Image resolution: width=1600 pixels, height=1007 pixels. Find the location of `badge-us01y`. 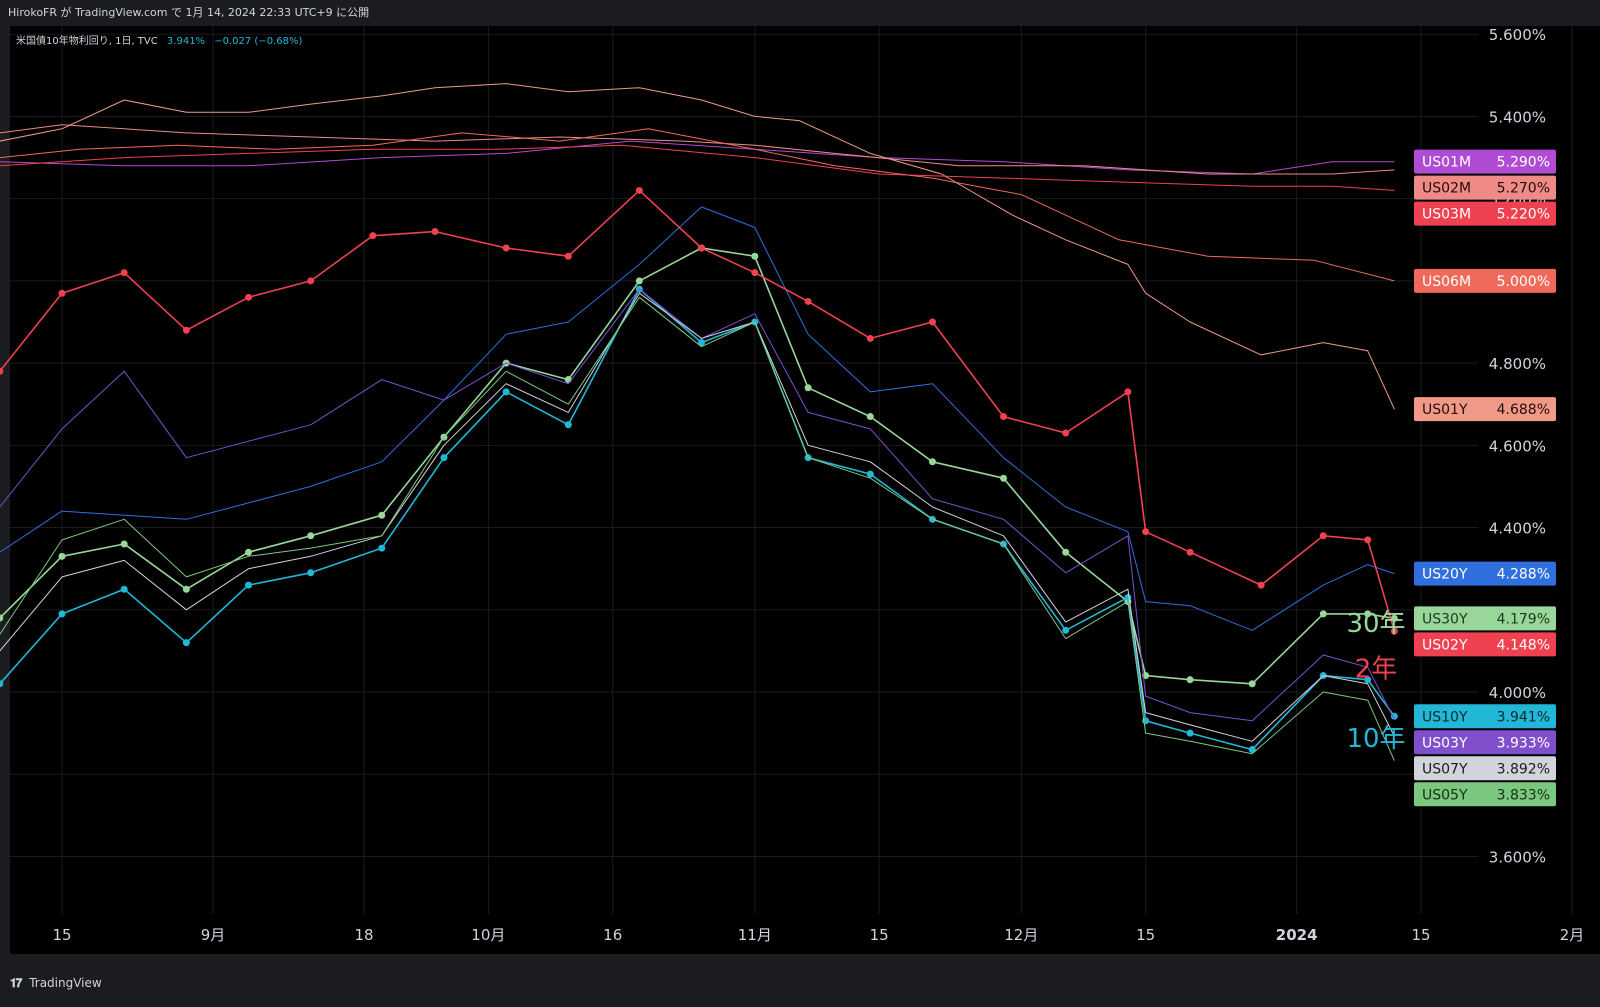

badge-us01y is located at coordinates (1485, 409).